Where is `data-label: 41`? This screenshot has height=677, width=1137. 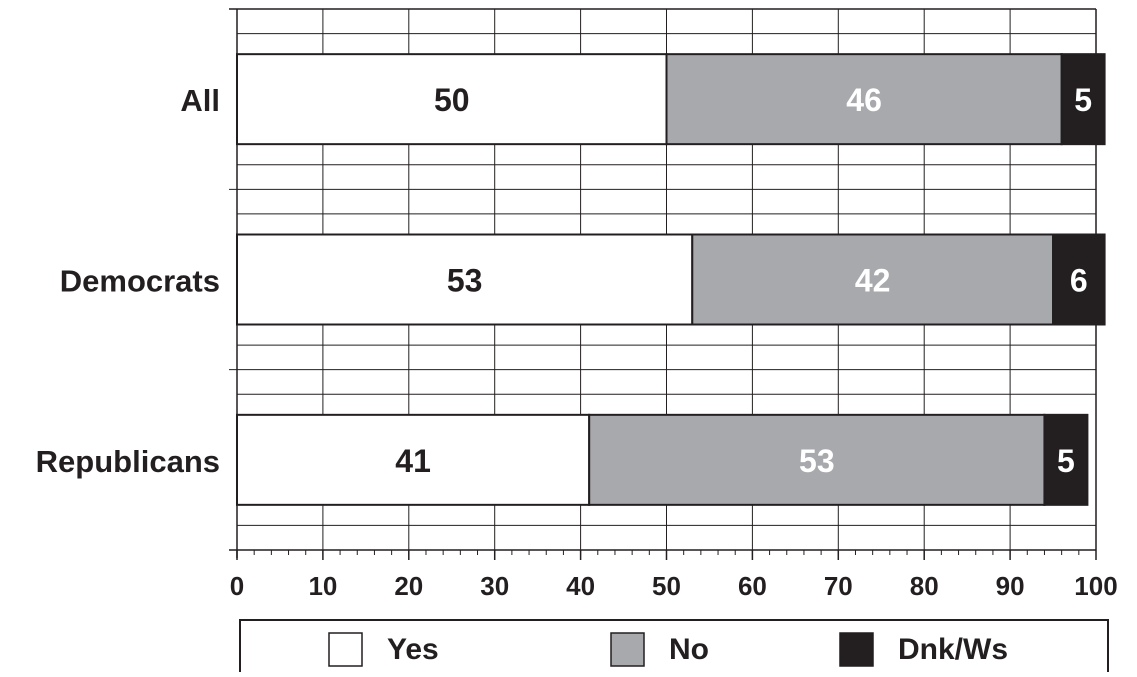
data-label: 41 is located at coordinates (413, 461).